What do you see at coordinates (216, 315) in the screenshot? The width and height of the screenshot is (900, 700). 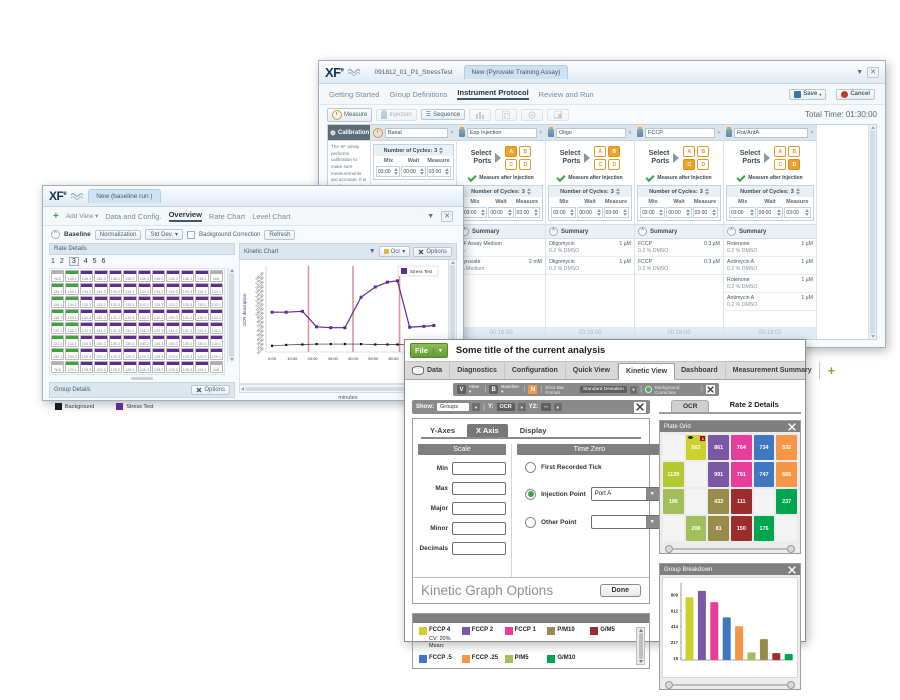 I see `well-cell: 132.1` at bounding box center [216, 315].